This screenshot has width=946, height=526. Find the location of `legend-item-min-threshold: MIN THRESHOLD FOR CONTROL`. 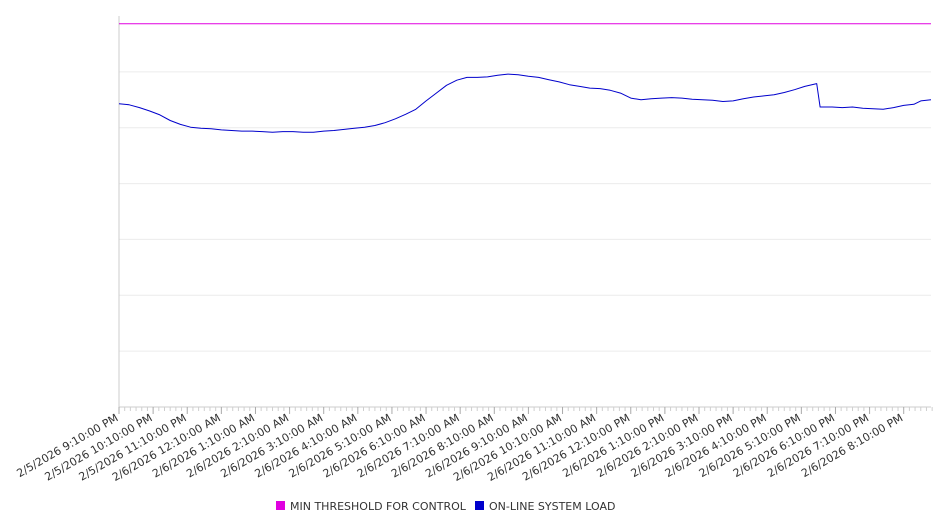

legend-item-min-threshold: MIN THRESHOLD FOR CONTROL is located at coordinates (371, 506).